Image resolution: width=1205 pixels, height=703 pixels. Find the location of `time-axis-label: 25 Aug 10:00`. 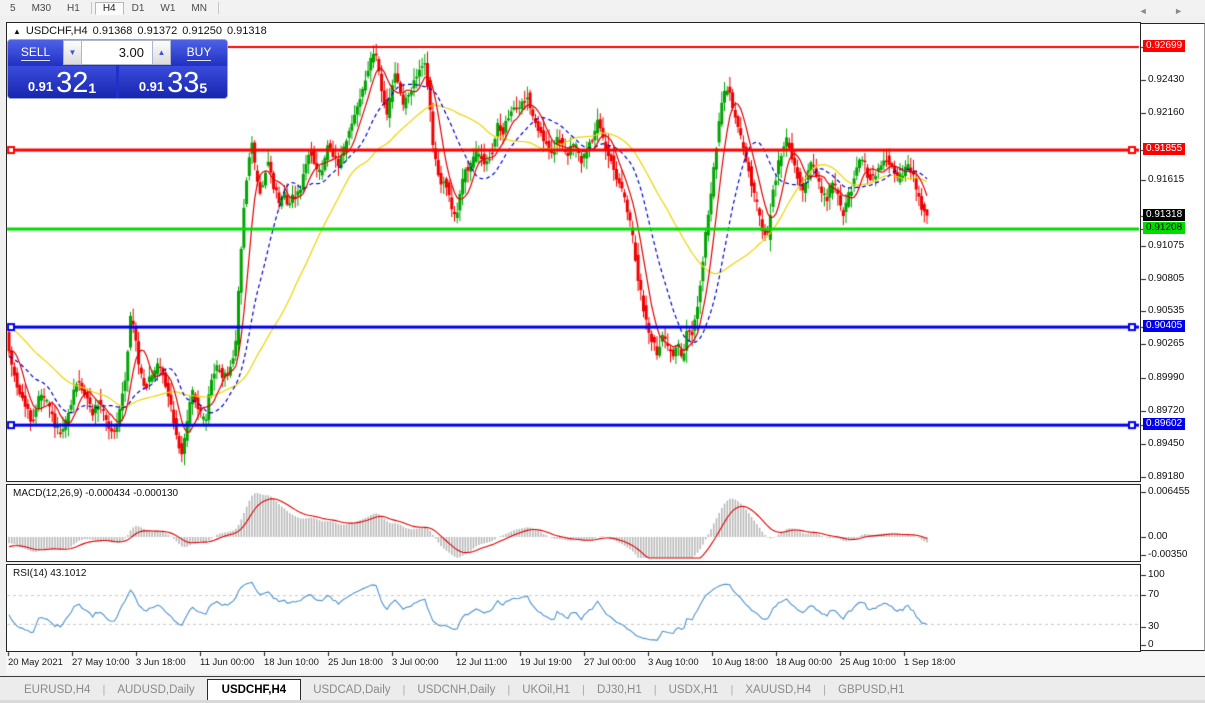

time-axis-label: 25 Aug 10:00 is located at coordinates (868, 662).